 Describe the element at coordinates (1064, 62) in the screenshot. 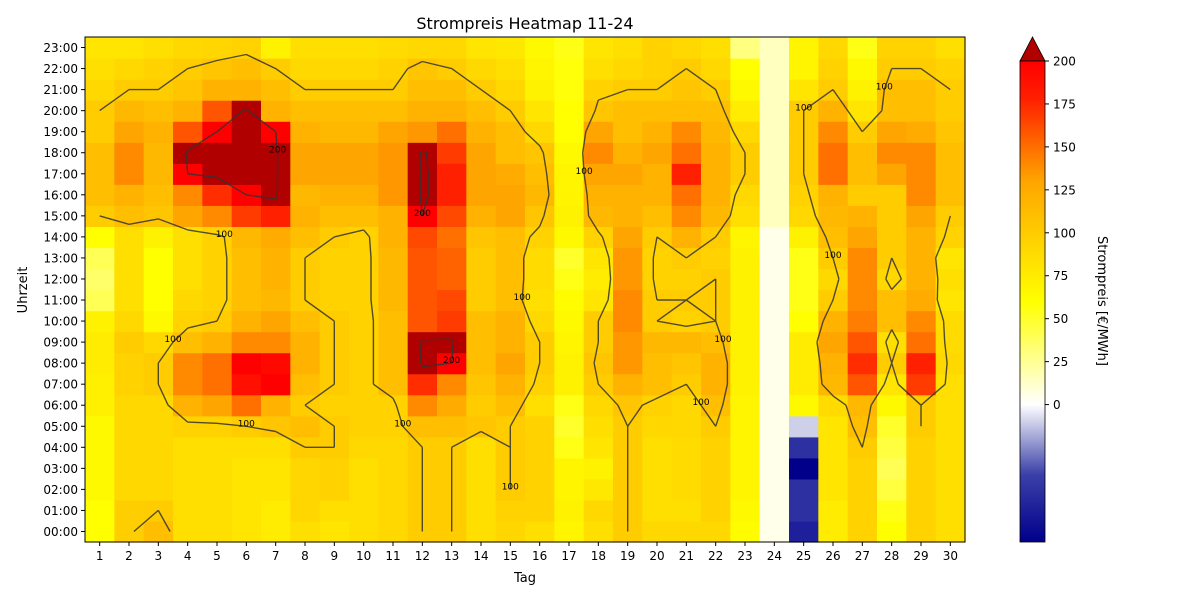

I see `colorbar-tick-label: 200` at that location.